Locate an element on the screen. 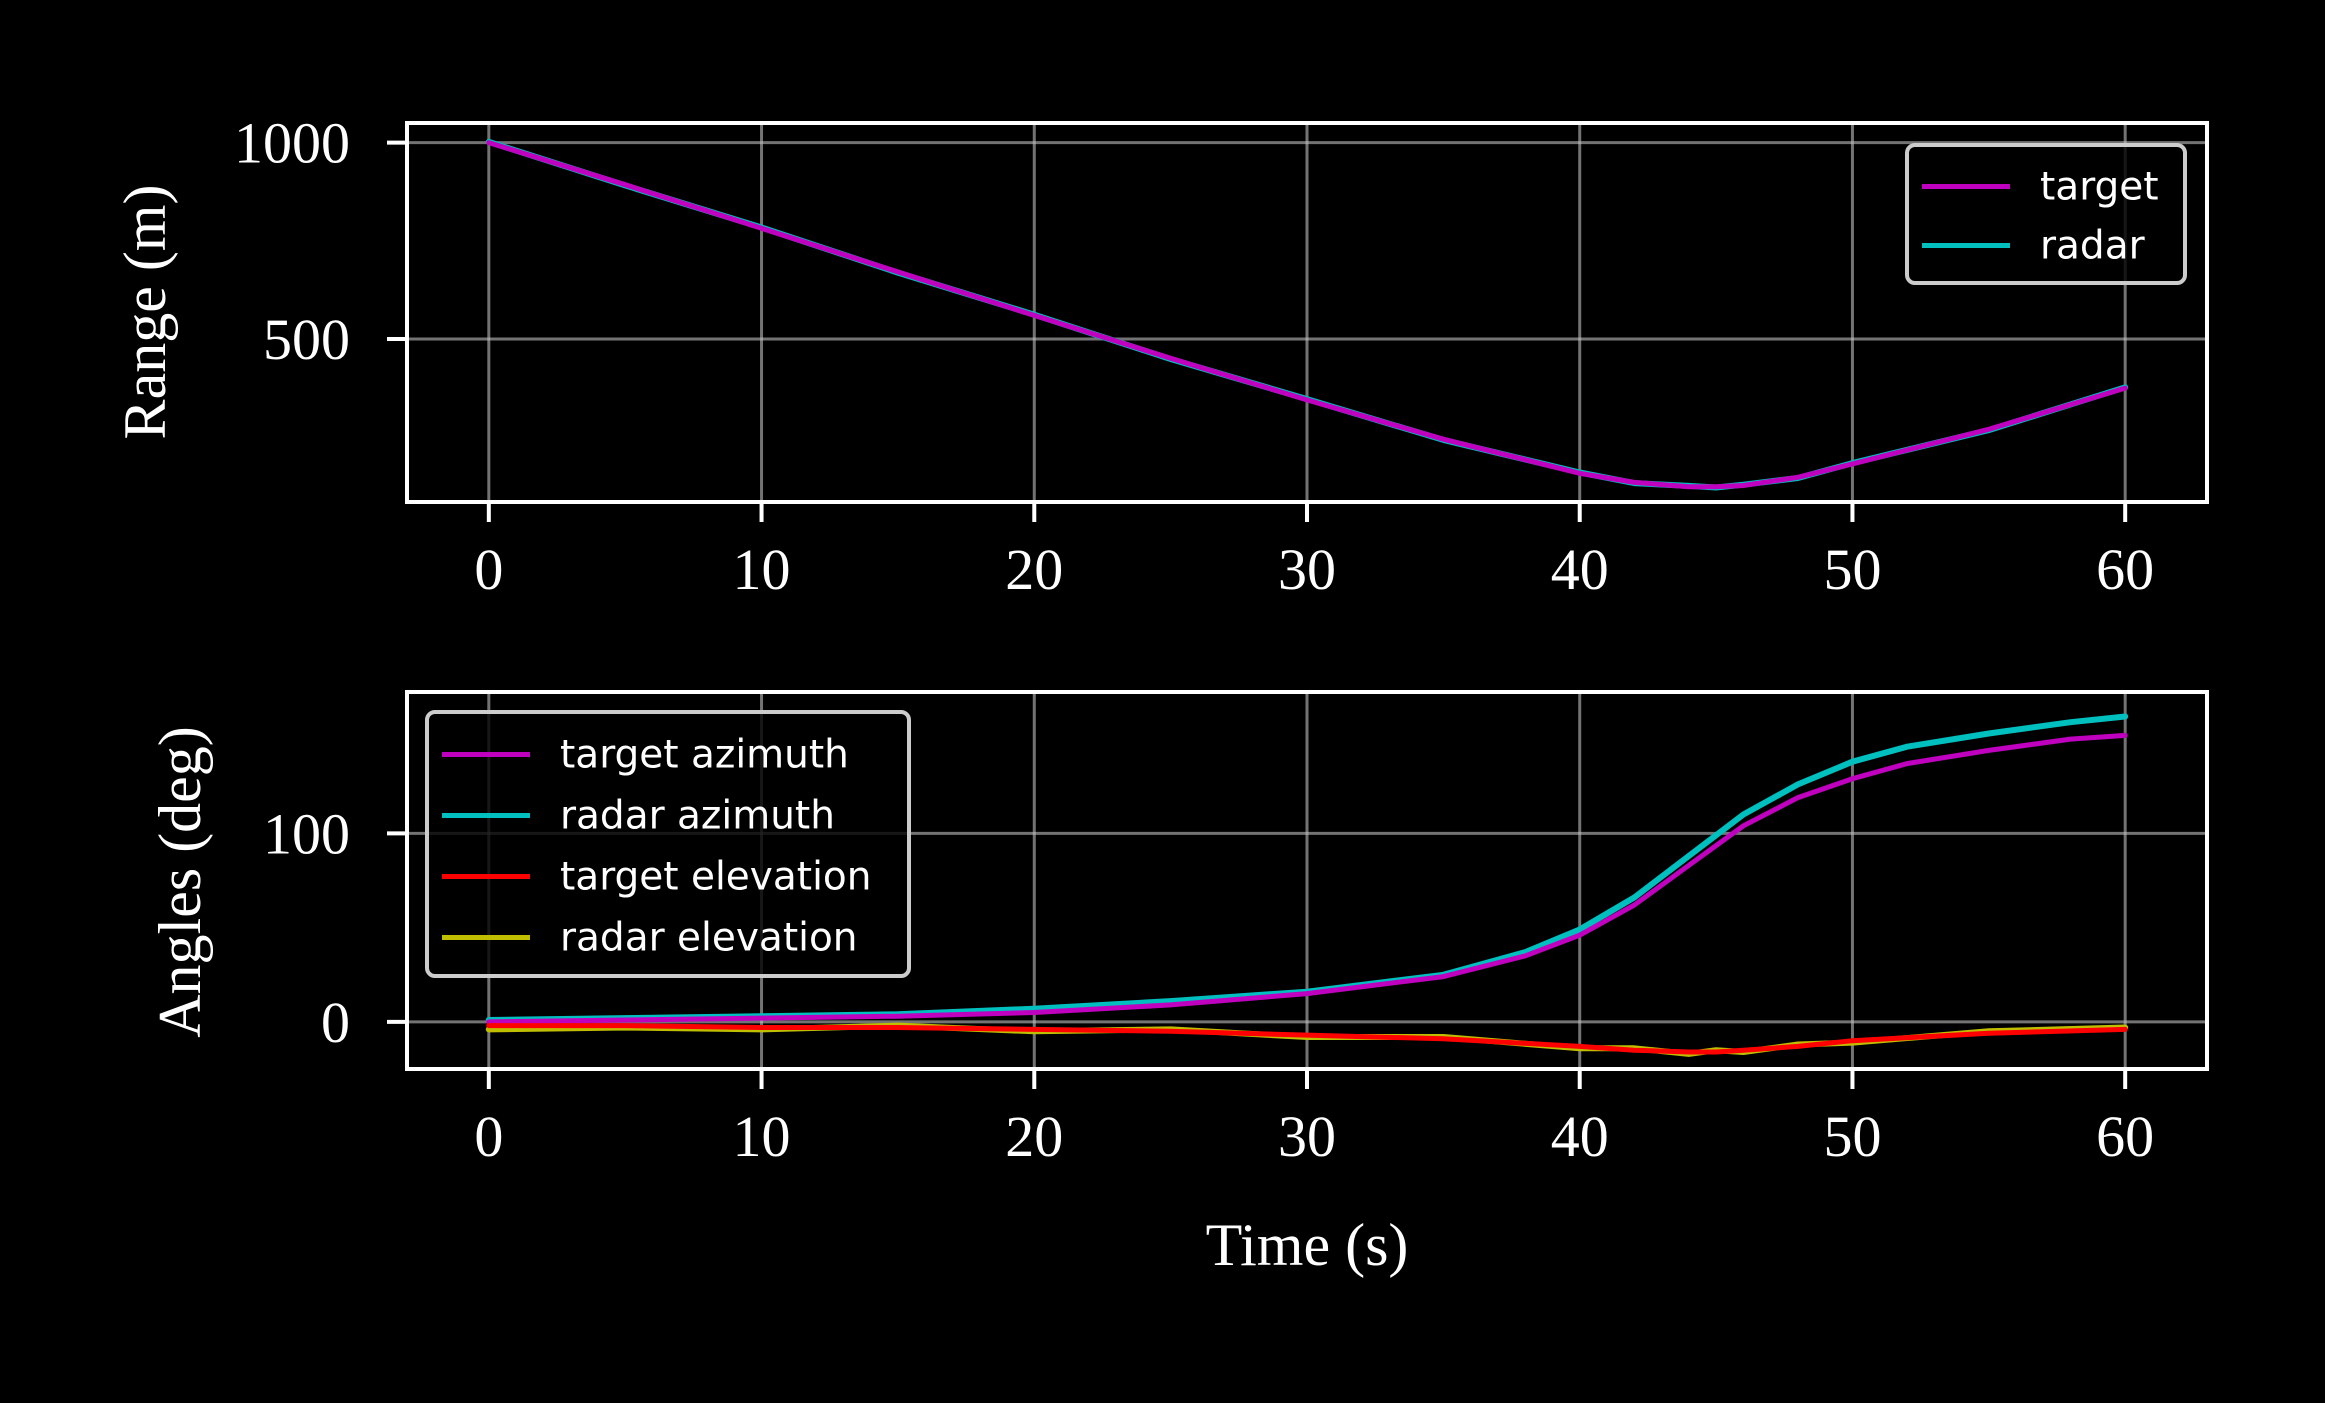  angles-legend-box is located at coordinates (668, 844).